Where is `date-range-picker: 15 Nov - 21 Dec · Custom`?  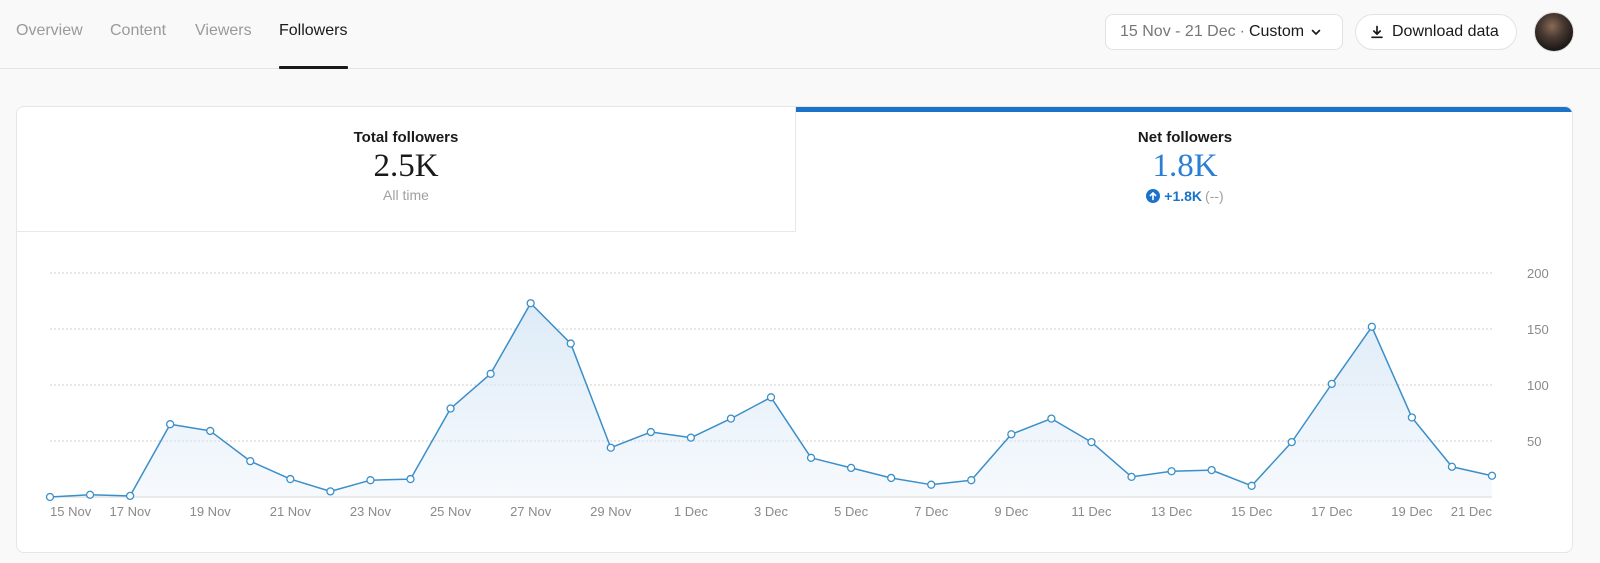 date-range-picker: 15 Nov - 21 Dec · Custom is located at coordinates (1224, 32).